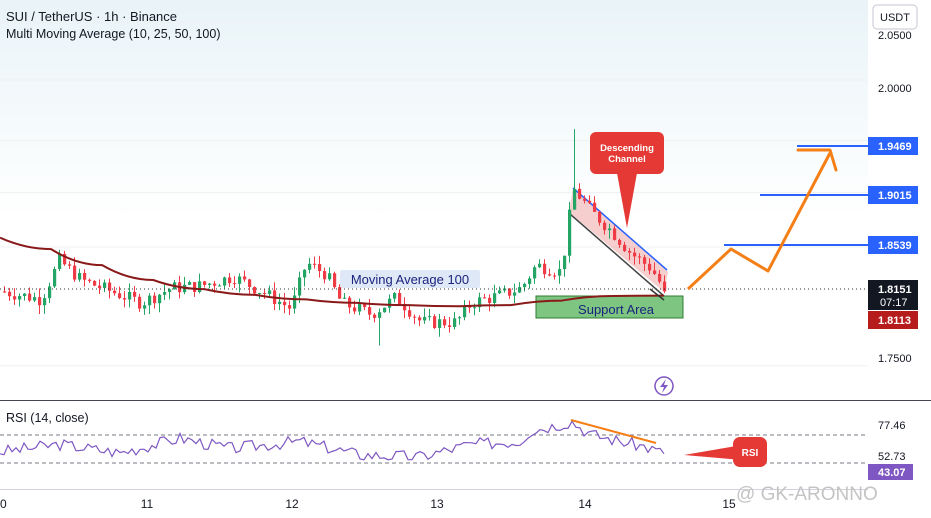  What do you see at coordinates (807, 494) in the screenshot?
I see `watermark: @ GK-ARONNO` at bounding box center [807, 494].